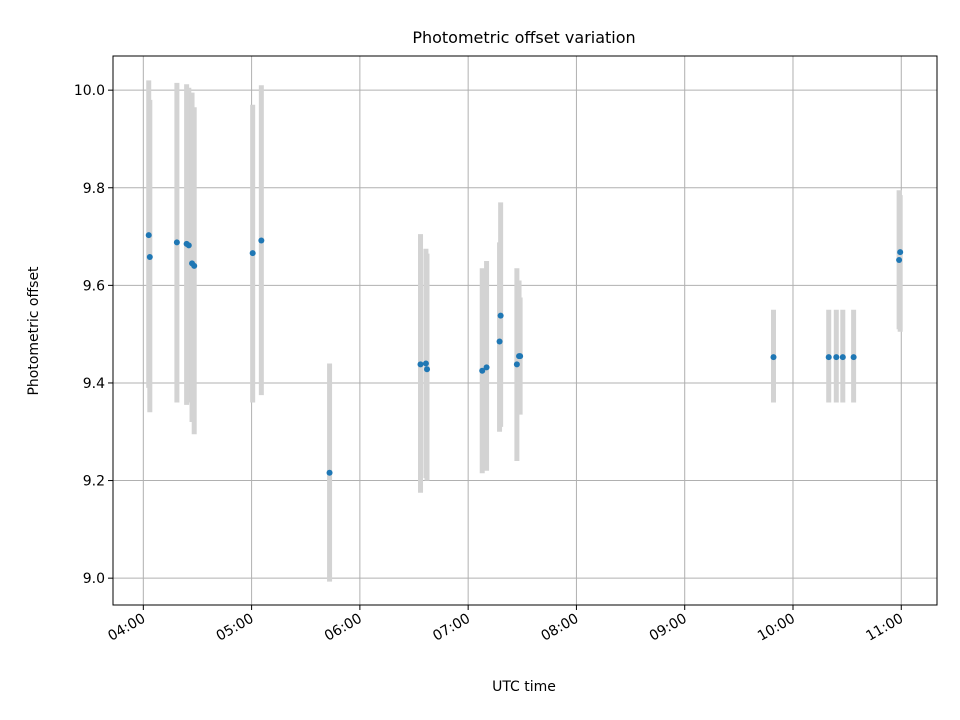 The height and width of the screenshot is (720, 960). Describe the element at coordinates (94, 384) in the screenshot. I see `y-tick-label: 9.4` at that location.